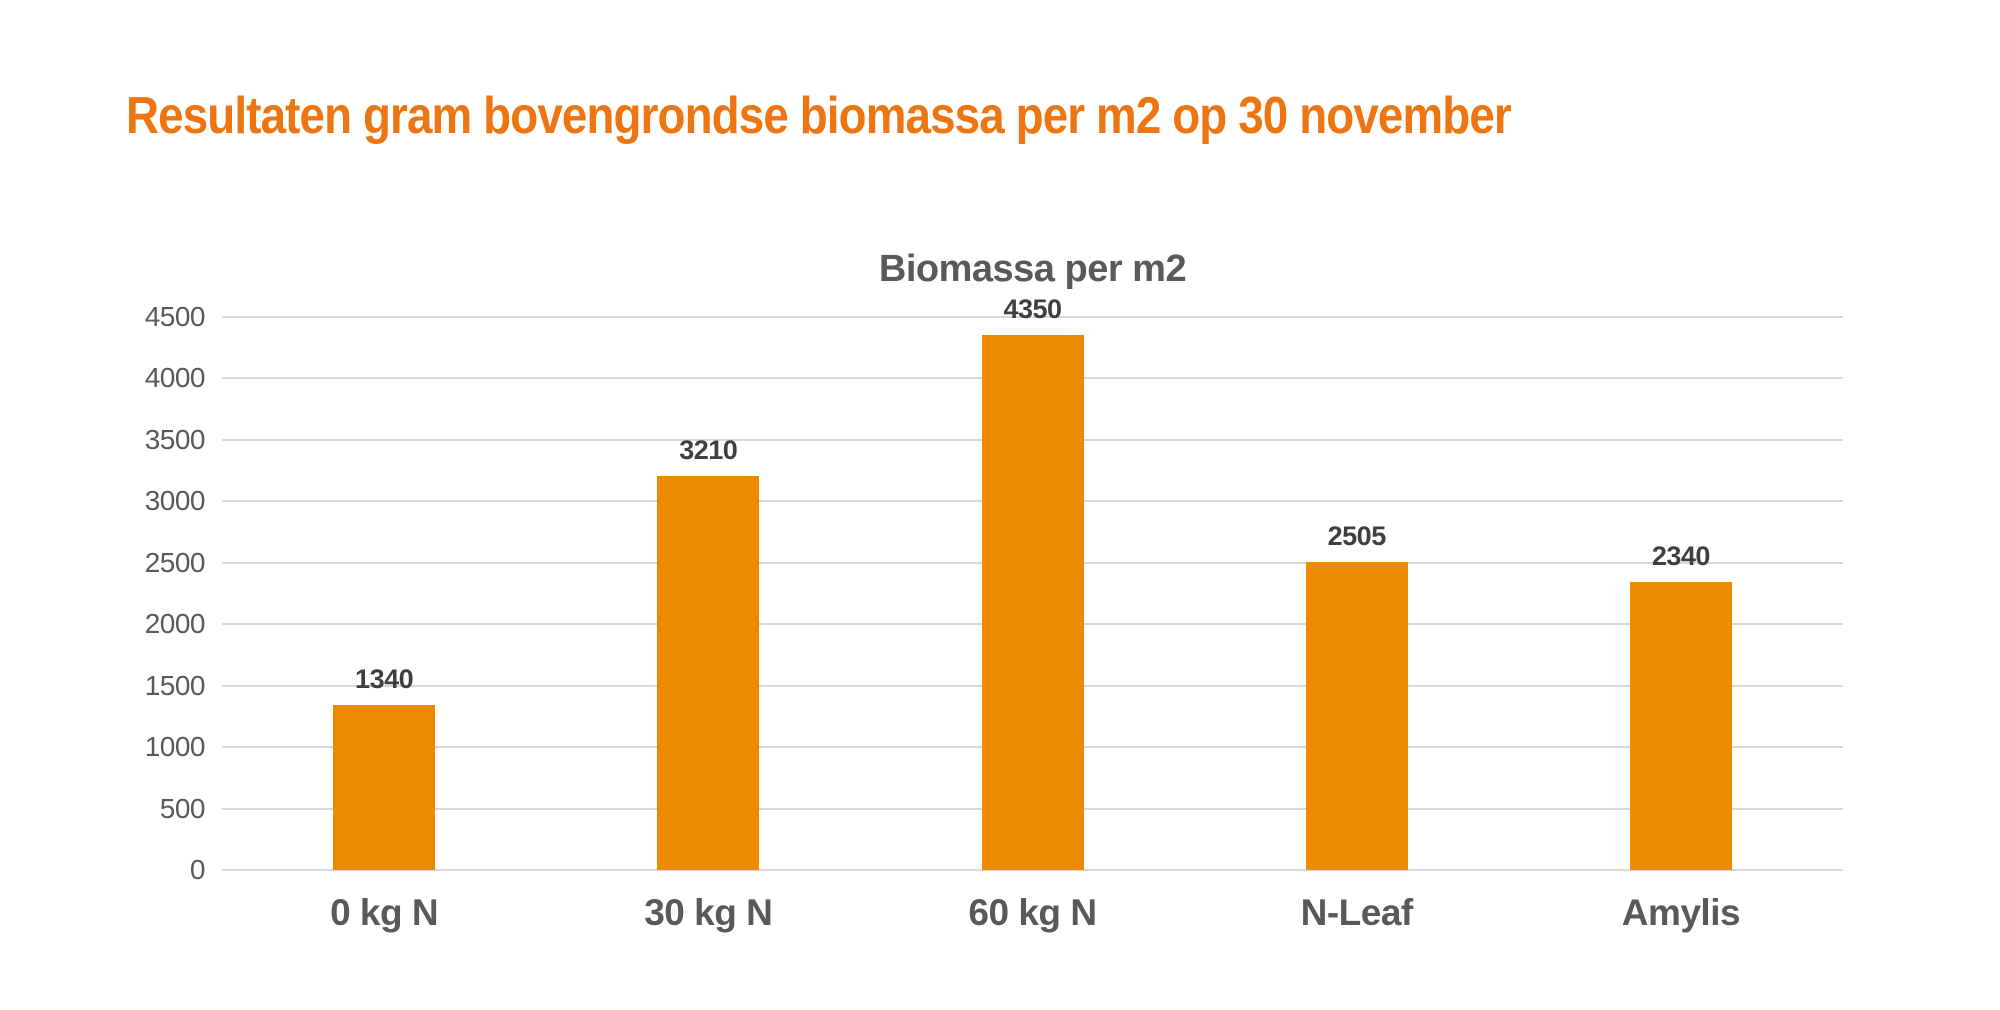 The width and height of the screenshot is (2000, 1010). What do you see at coordinates (1032, 269) in the screenshot?
I see `chart-title: Biomassa per m2` at bounding box center [1032, 269].